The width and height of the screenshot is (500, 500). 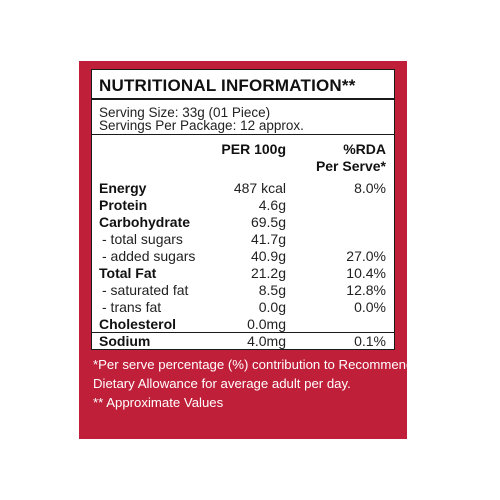 I want to click on column-header-rda: %RDA, so click(x=364, y=149).